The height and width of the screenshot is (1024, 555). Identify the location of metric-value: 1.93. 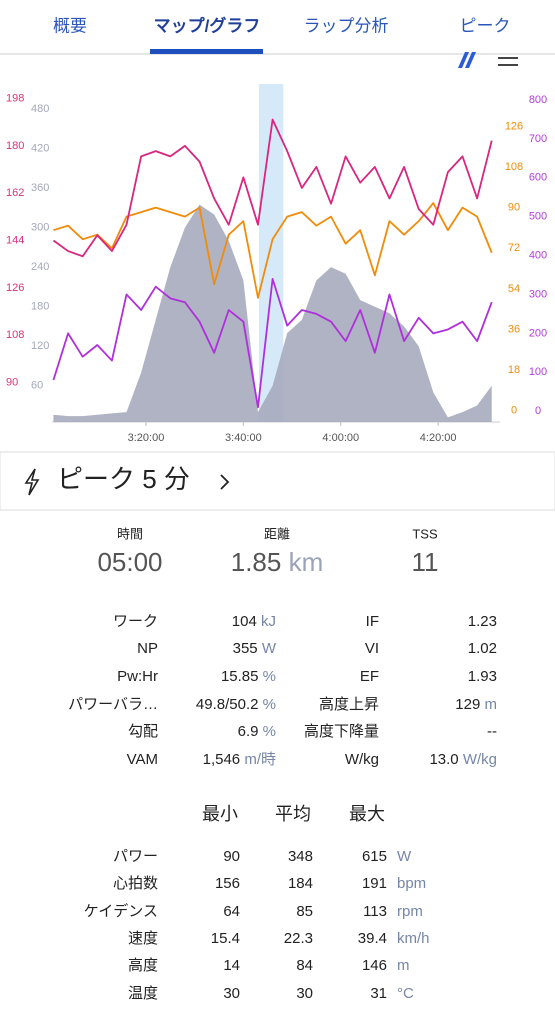
(482, 676).